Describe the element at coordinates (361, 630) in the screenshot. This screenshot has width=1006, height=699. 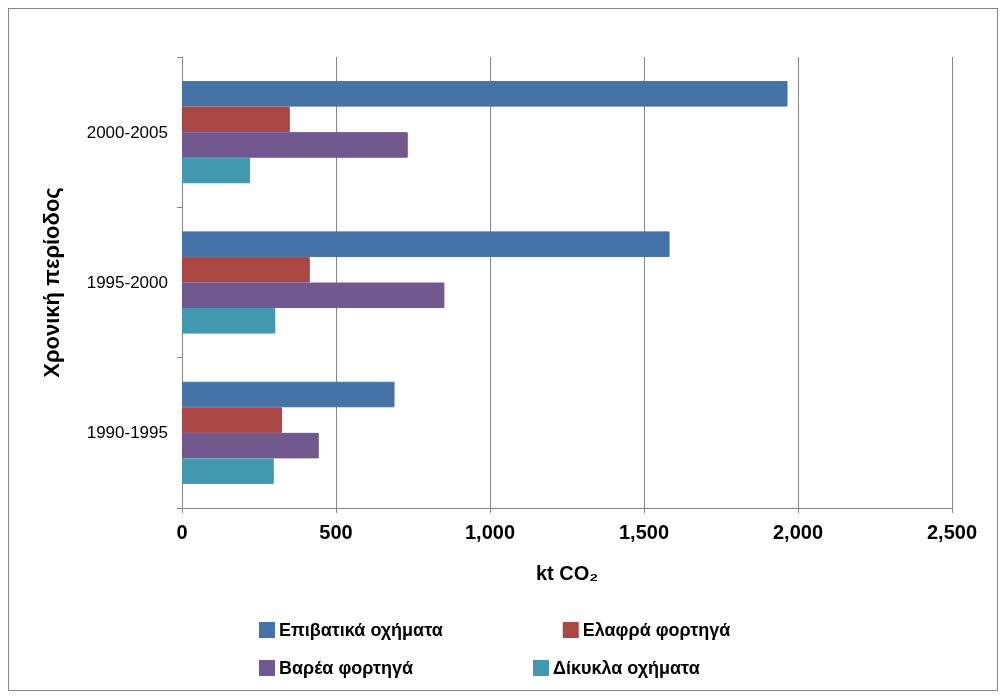
I see `legend-label: Επιβατικά οχήματα` at that location.